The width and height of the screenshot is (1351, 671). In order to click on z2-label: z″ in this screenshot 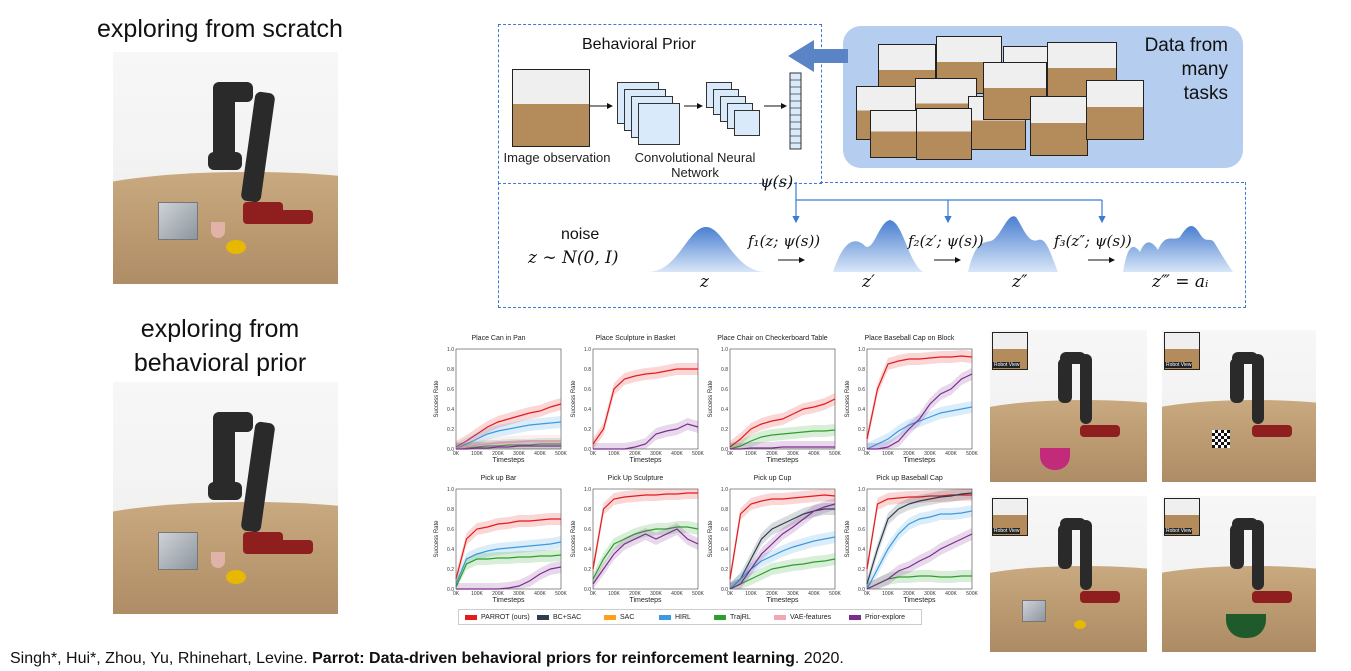, I will do `click(1020, 282)`.